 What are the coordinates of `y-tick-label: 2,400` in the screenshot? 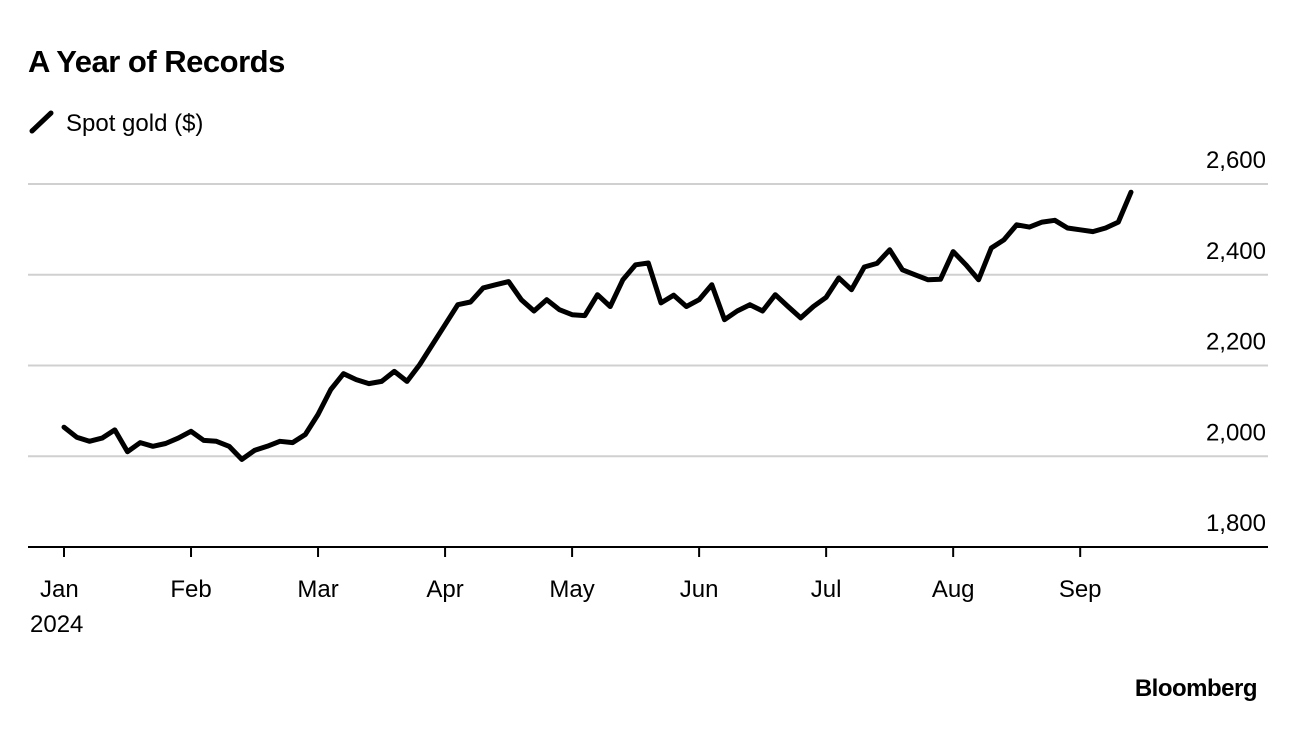 It's located at (1236, 251).